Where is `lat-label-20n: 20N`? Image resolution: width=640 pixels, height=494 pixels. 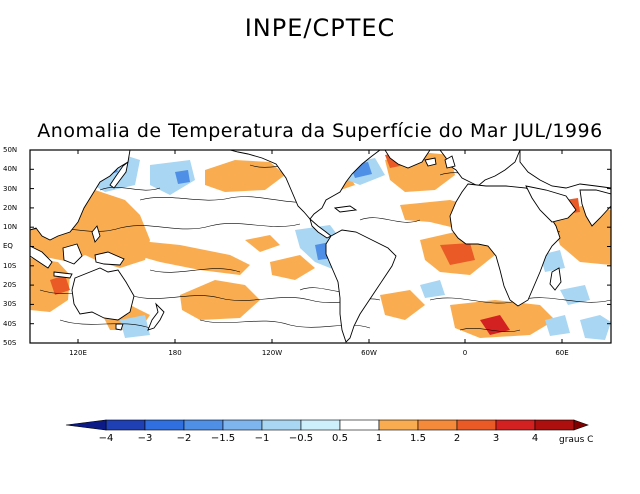
lat-label-20n: 20N is located at coordinates (10, 208).